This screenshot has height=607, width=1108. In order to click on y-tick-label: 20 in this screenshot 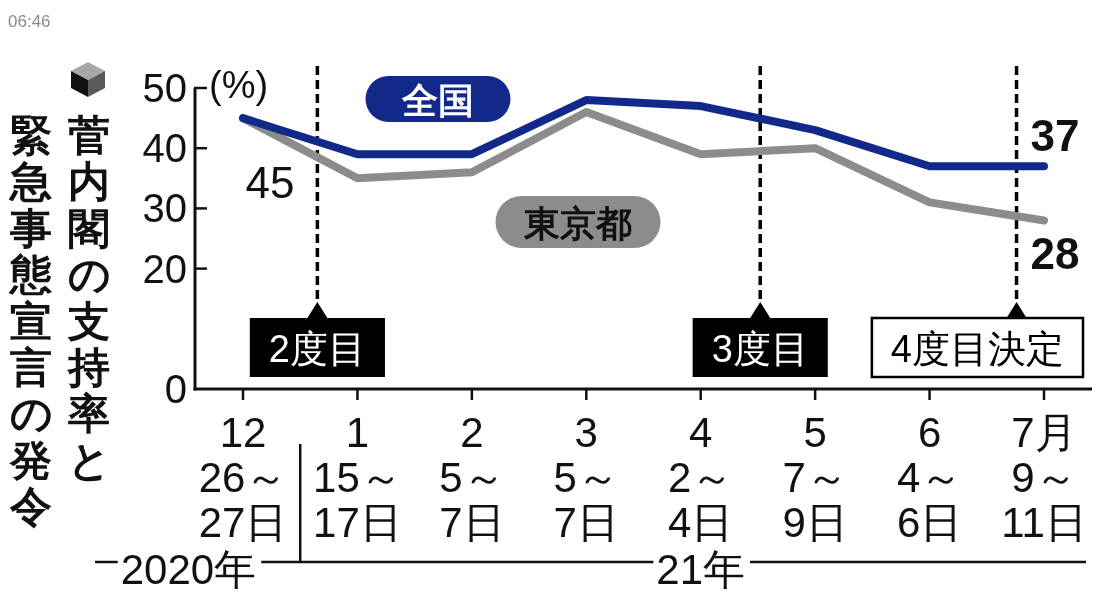, I will do `click(164, 268)`.